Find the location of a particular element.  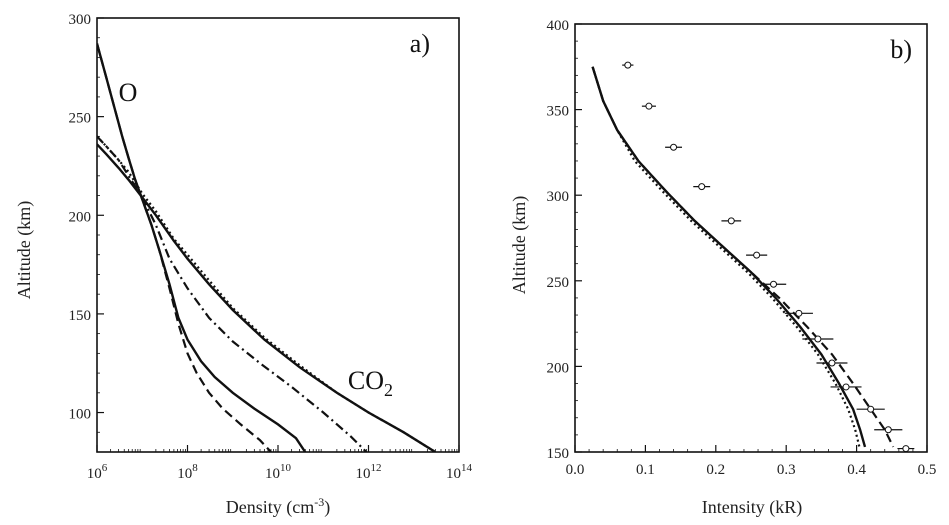

panel-b-y-axis-label: Altitude (km) is located at coordinates (519, 245).